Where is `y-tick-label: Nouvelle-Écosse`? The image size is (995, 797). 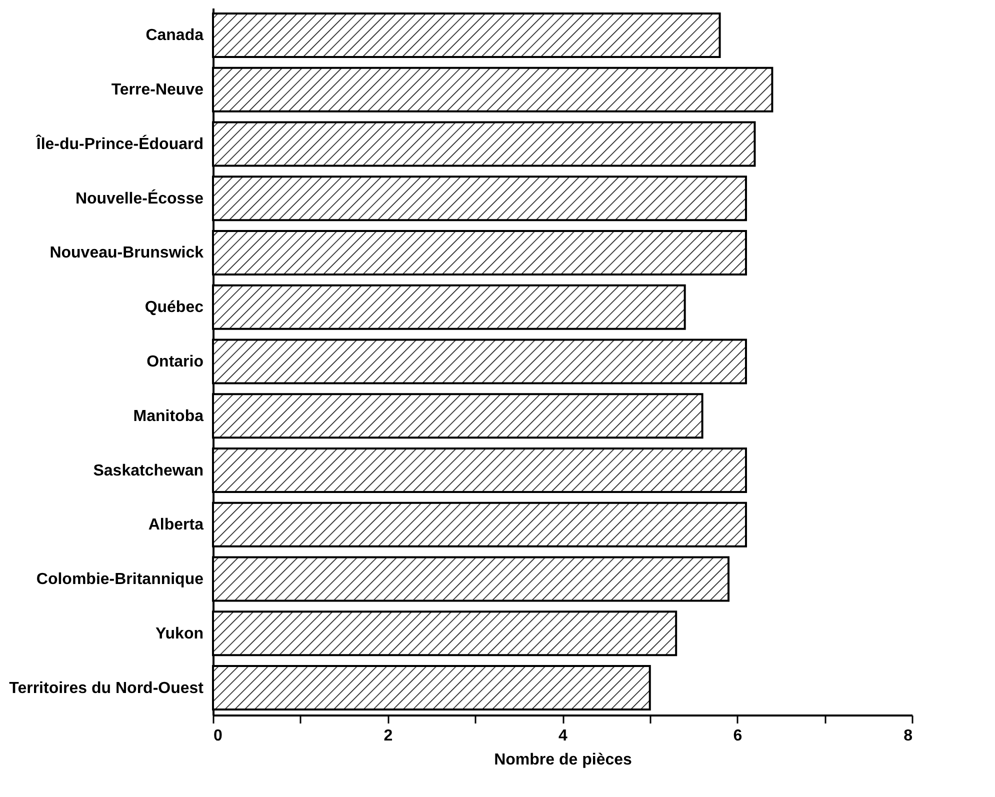 y-tick-label: Nouvelle-Écosse is located at coordinates (139, 198).